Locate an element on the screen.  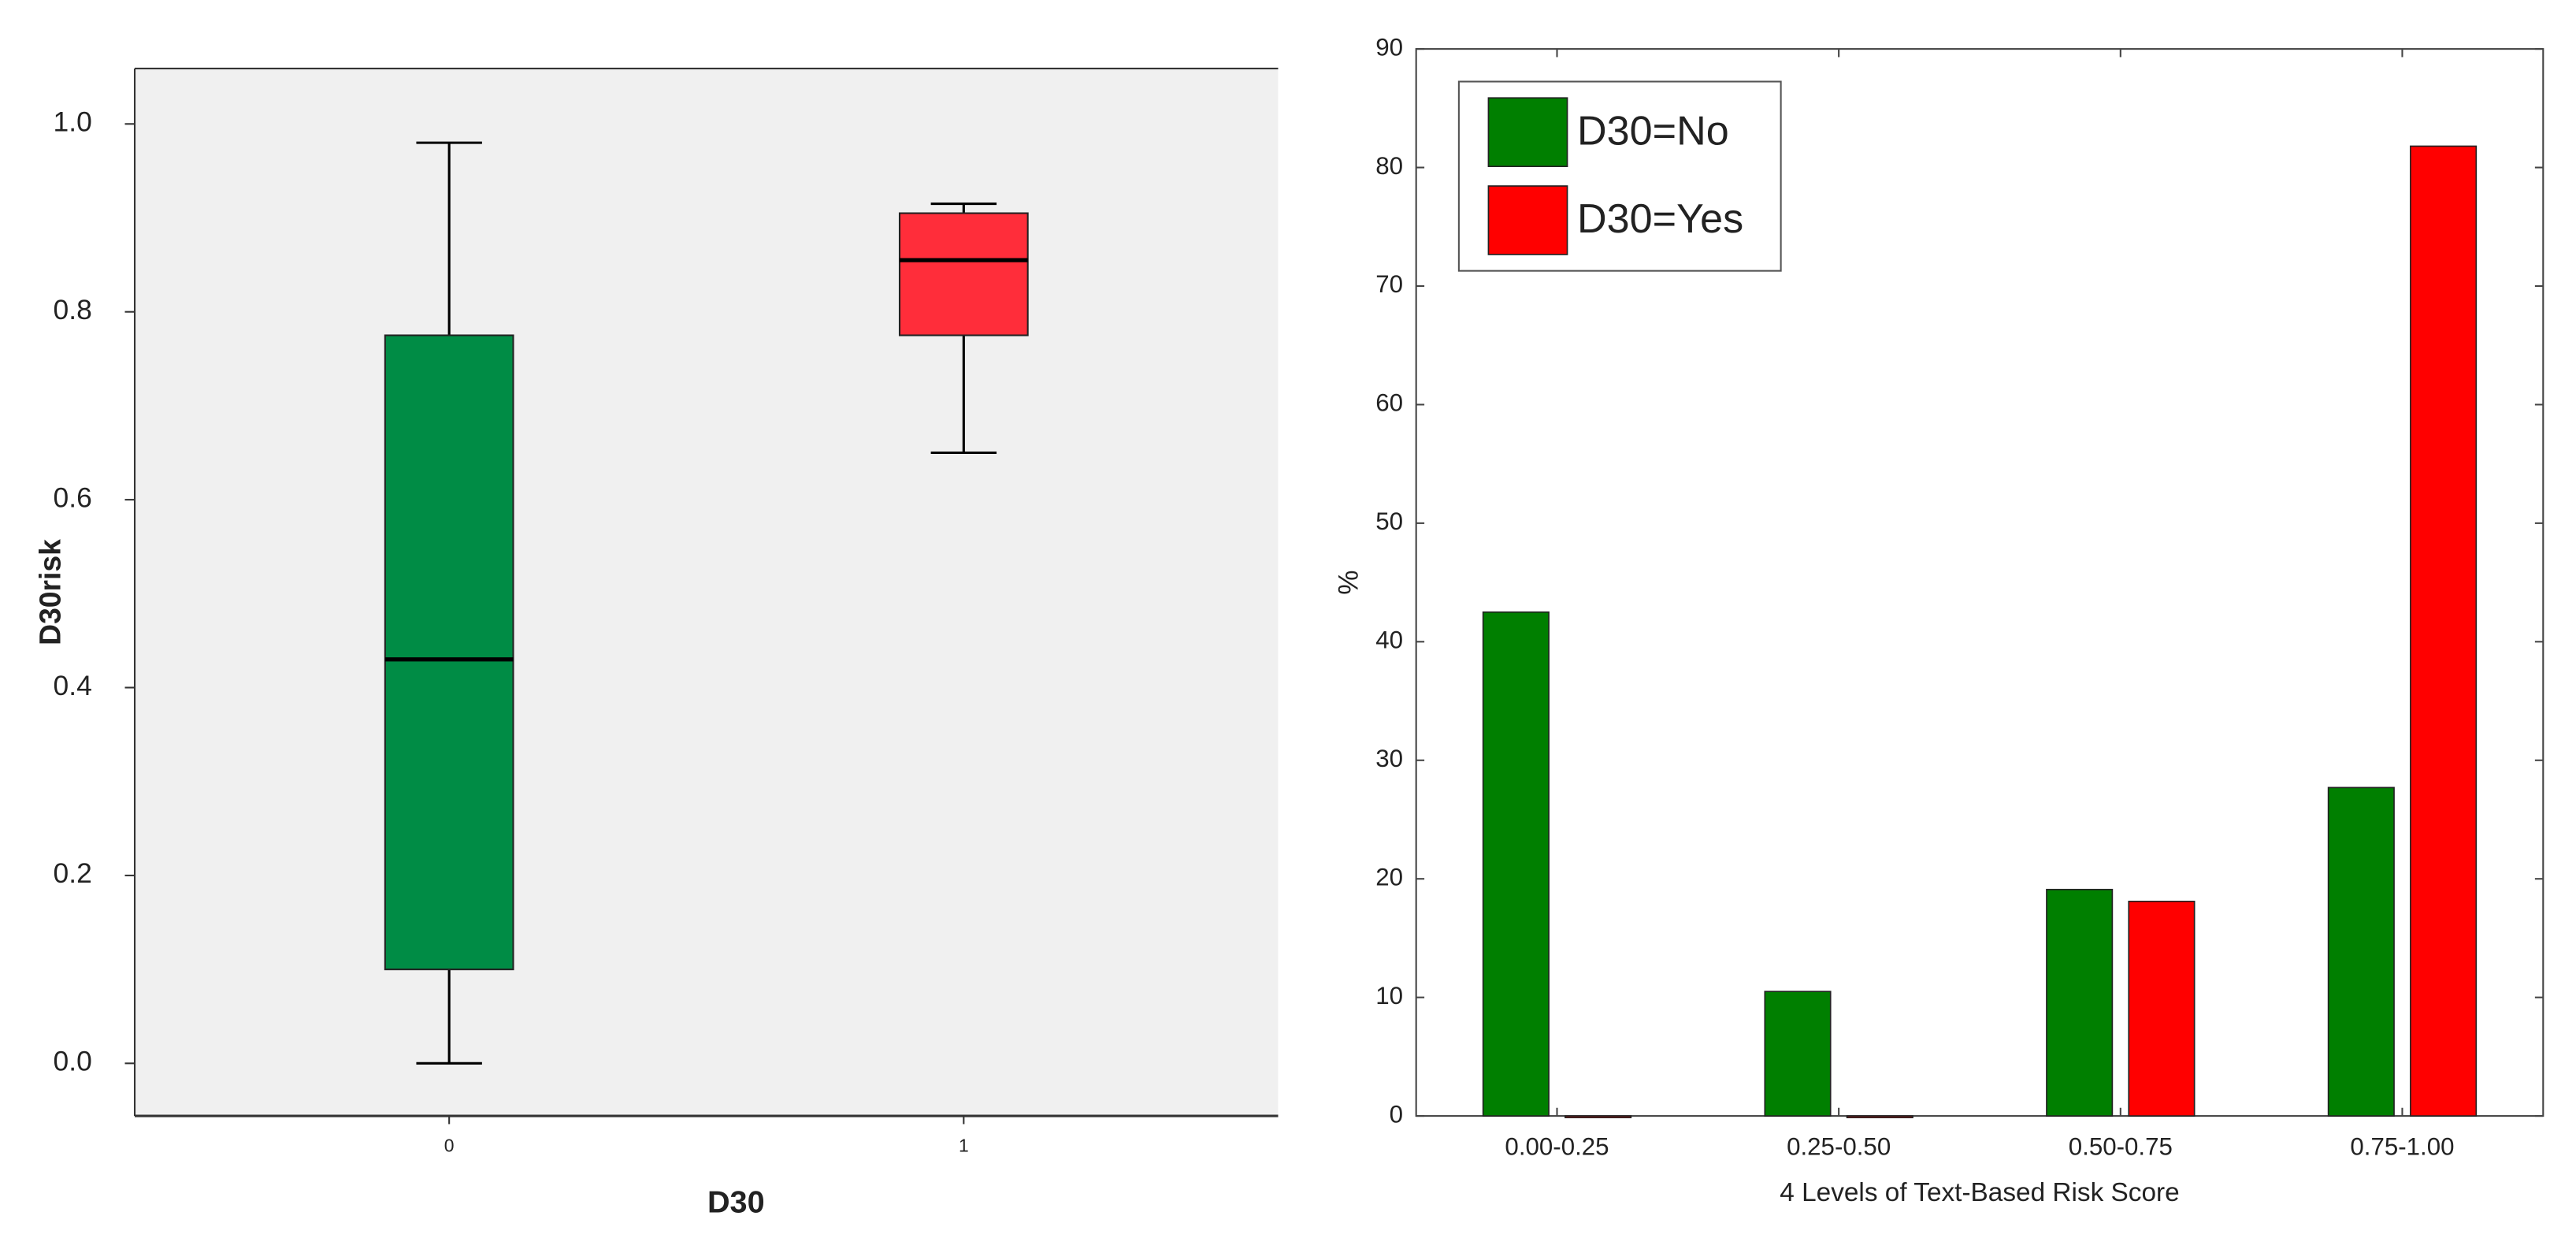
y-tick-label: 0.4 is located at coordinates (73, 686).